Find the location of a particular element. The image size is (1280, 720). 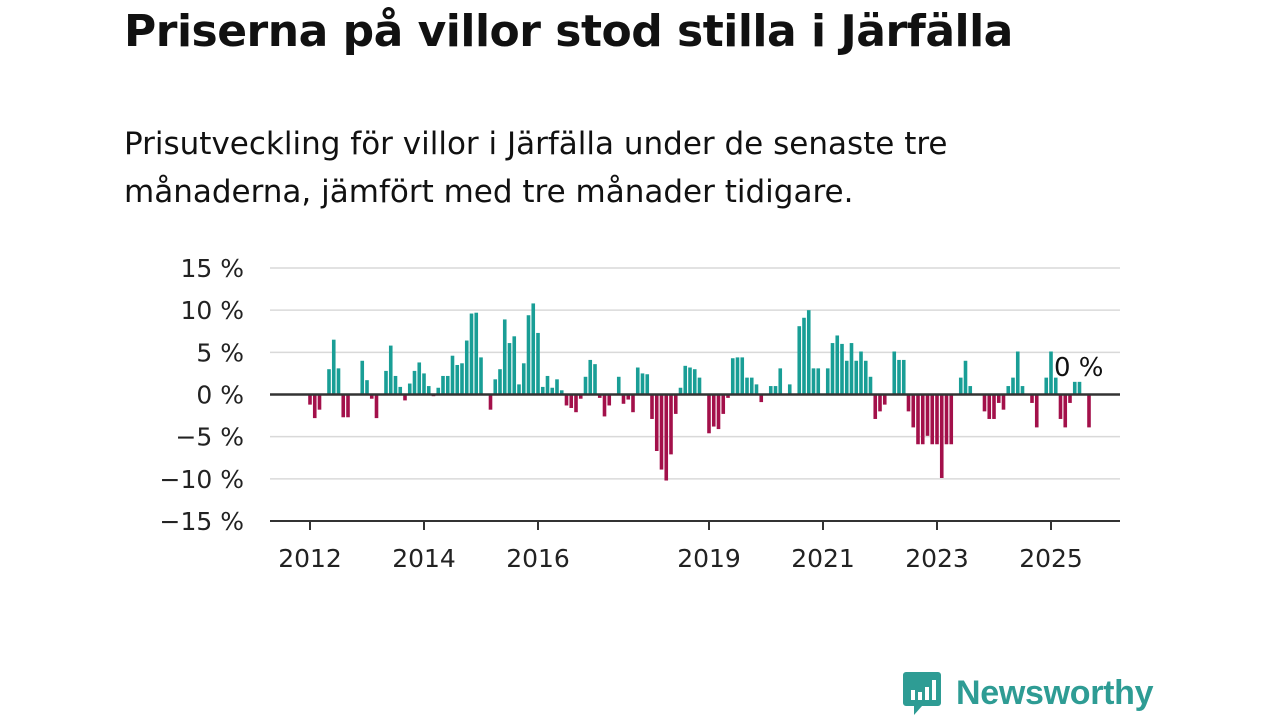

y-tick-label: 10 % is located at coordinates (212, 310).